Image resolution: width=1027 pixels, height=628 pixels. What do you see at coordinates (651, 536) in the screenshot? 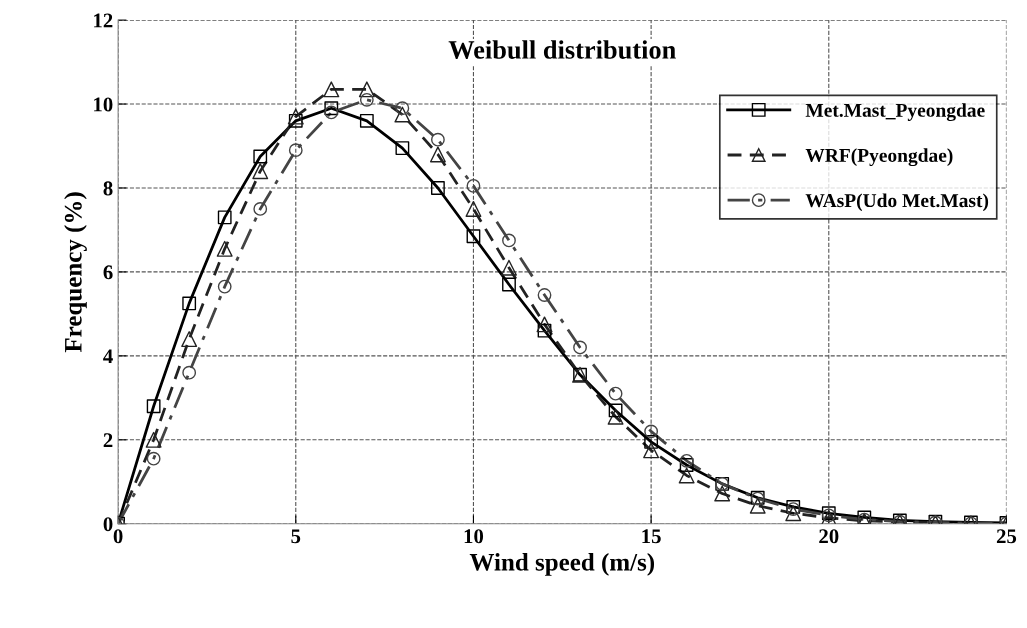
I see `x-tick-label: 15` at bounding box center [651, 536].